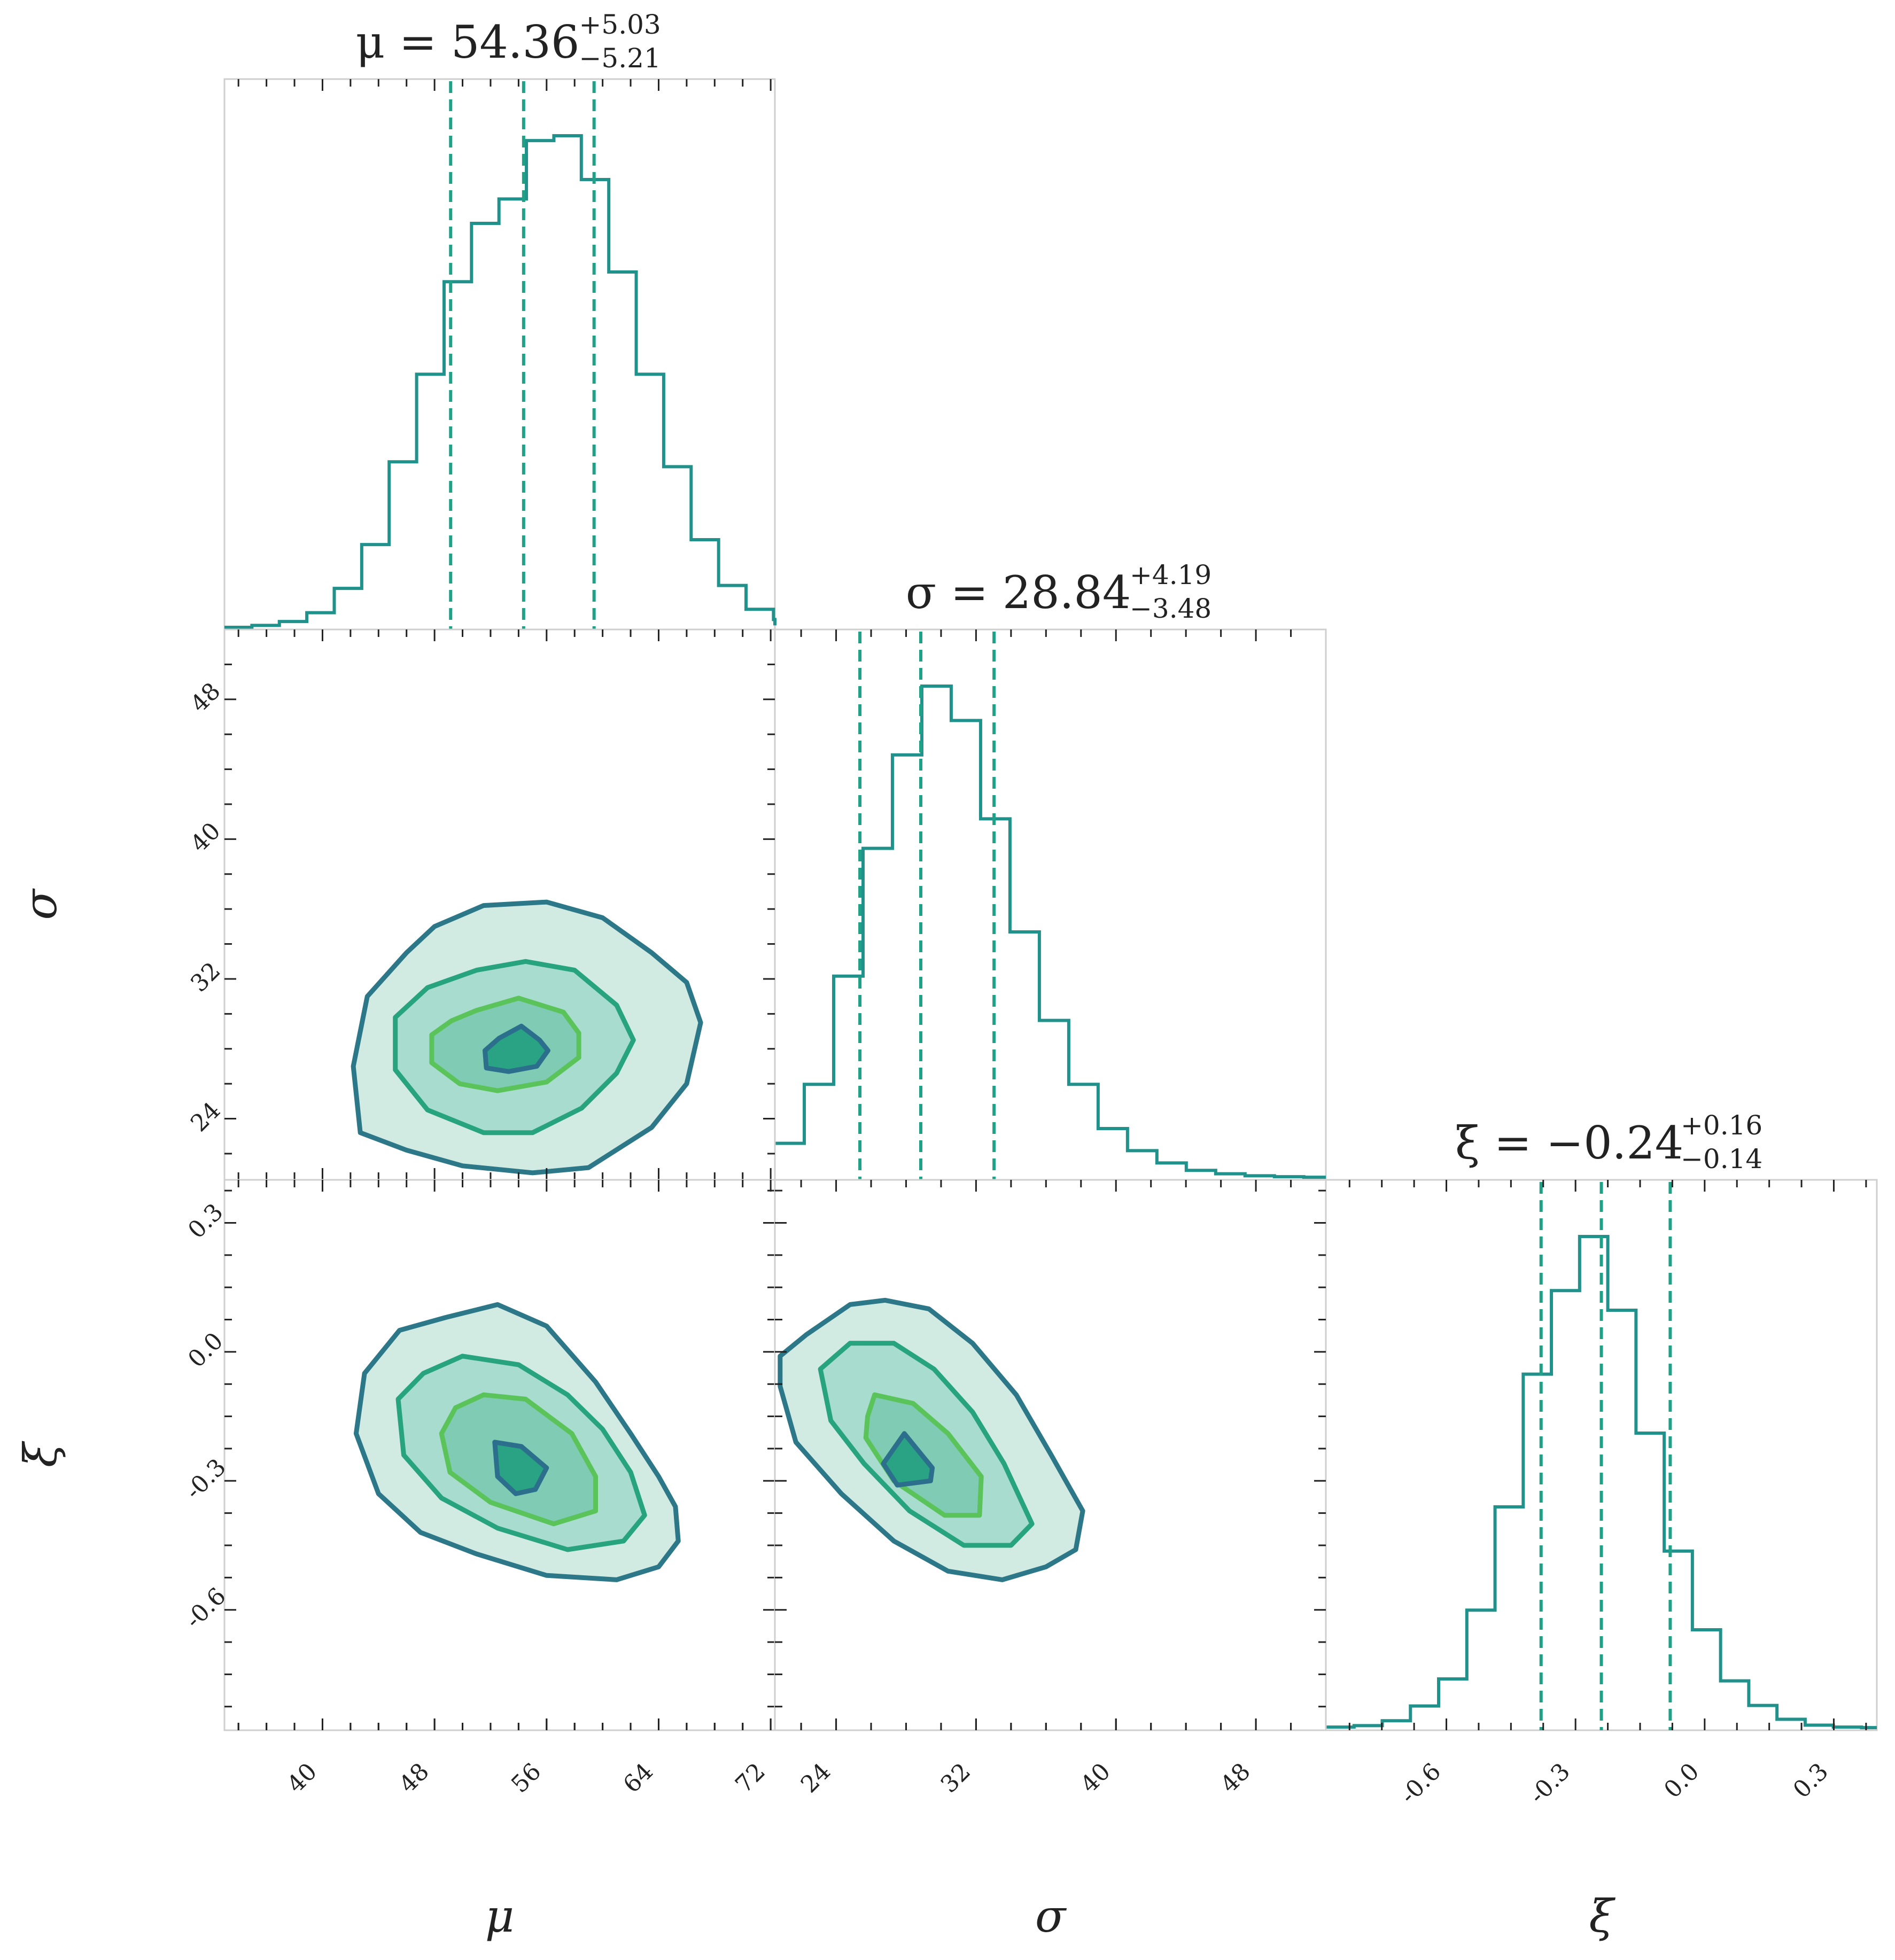 The width and height of the screenshot is (1895, 1960). What do you see at coordinates (1601, 1482) in the screenshot?
I see `histogram-xi` at bounding box center [1601, 1482].